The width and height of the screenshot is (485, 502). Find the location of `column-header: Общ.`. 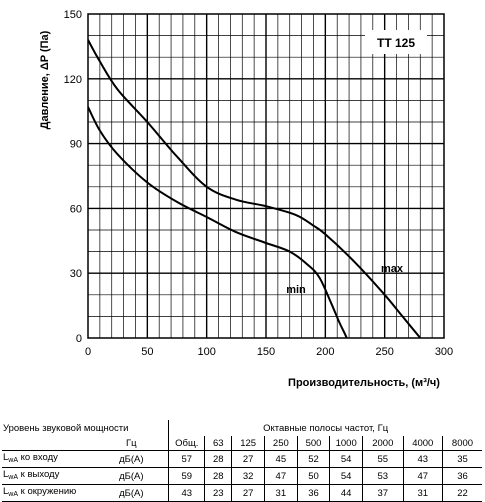

column-header: Общ. is located at coordinates (186, 443).